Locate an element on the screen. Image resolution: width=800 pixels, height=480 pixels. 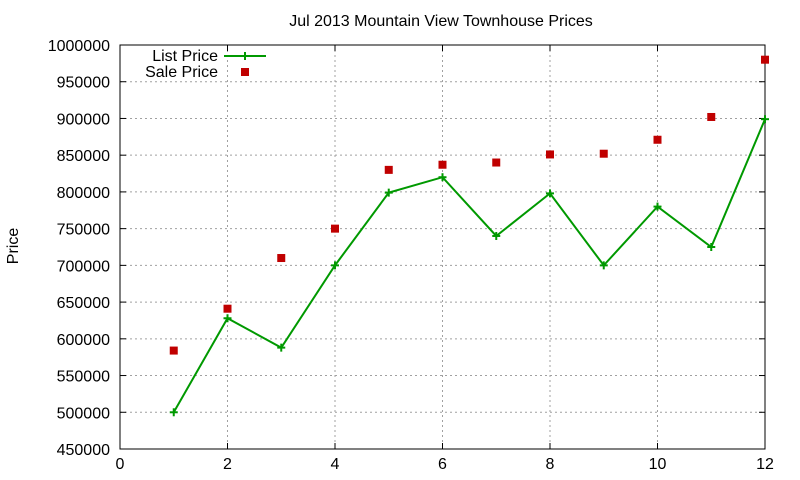
legend-square-marker is located at coordinates (245, 72).